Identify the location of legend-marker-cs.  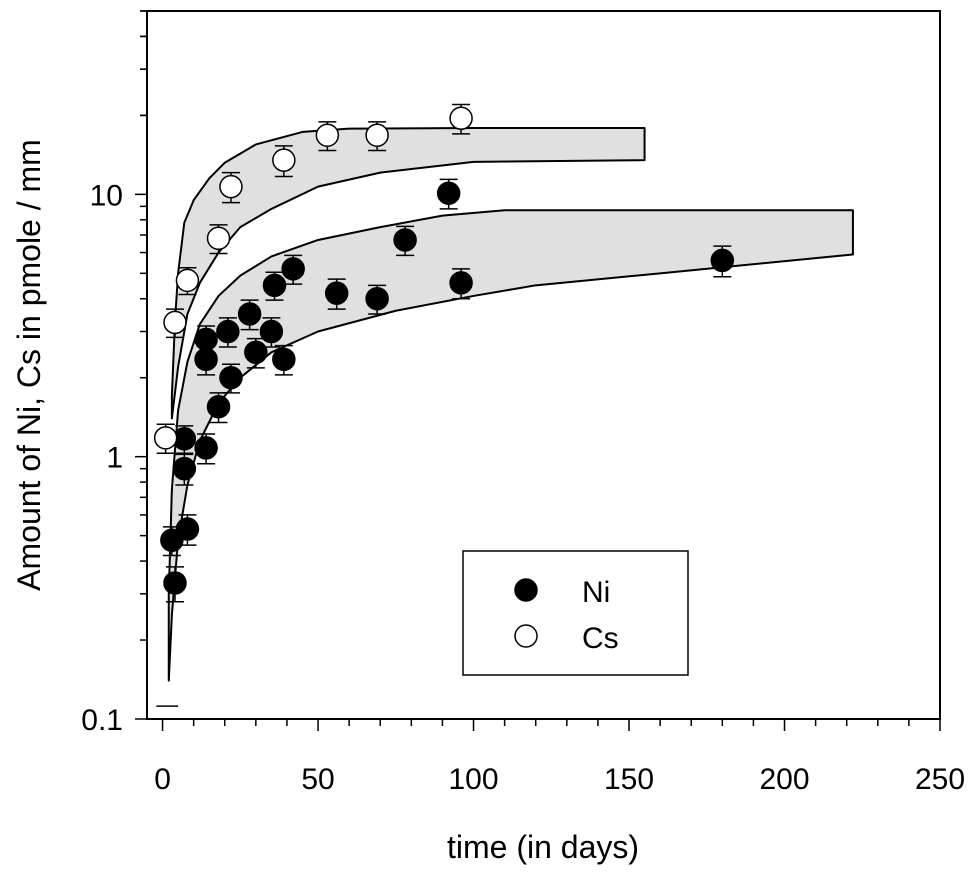
(526, 636).